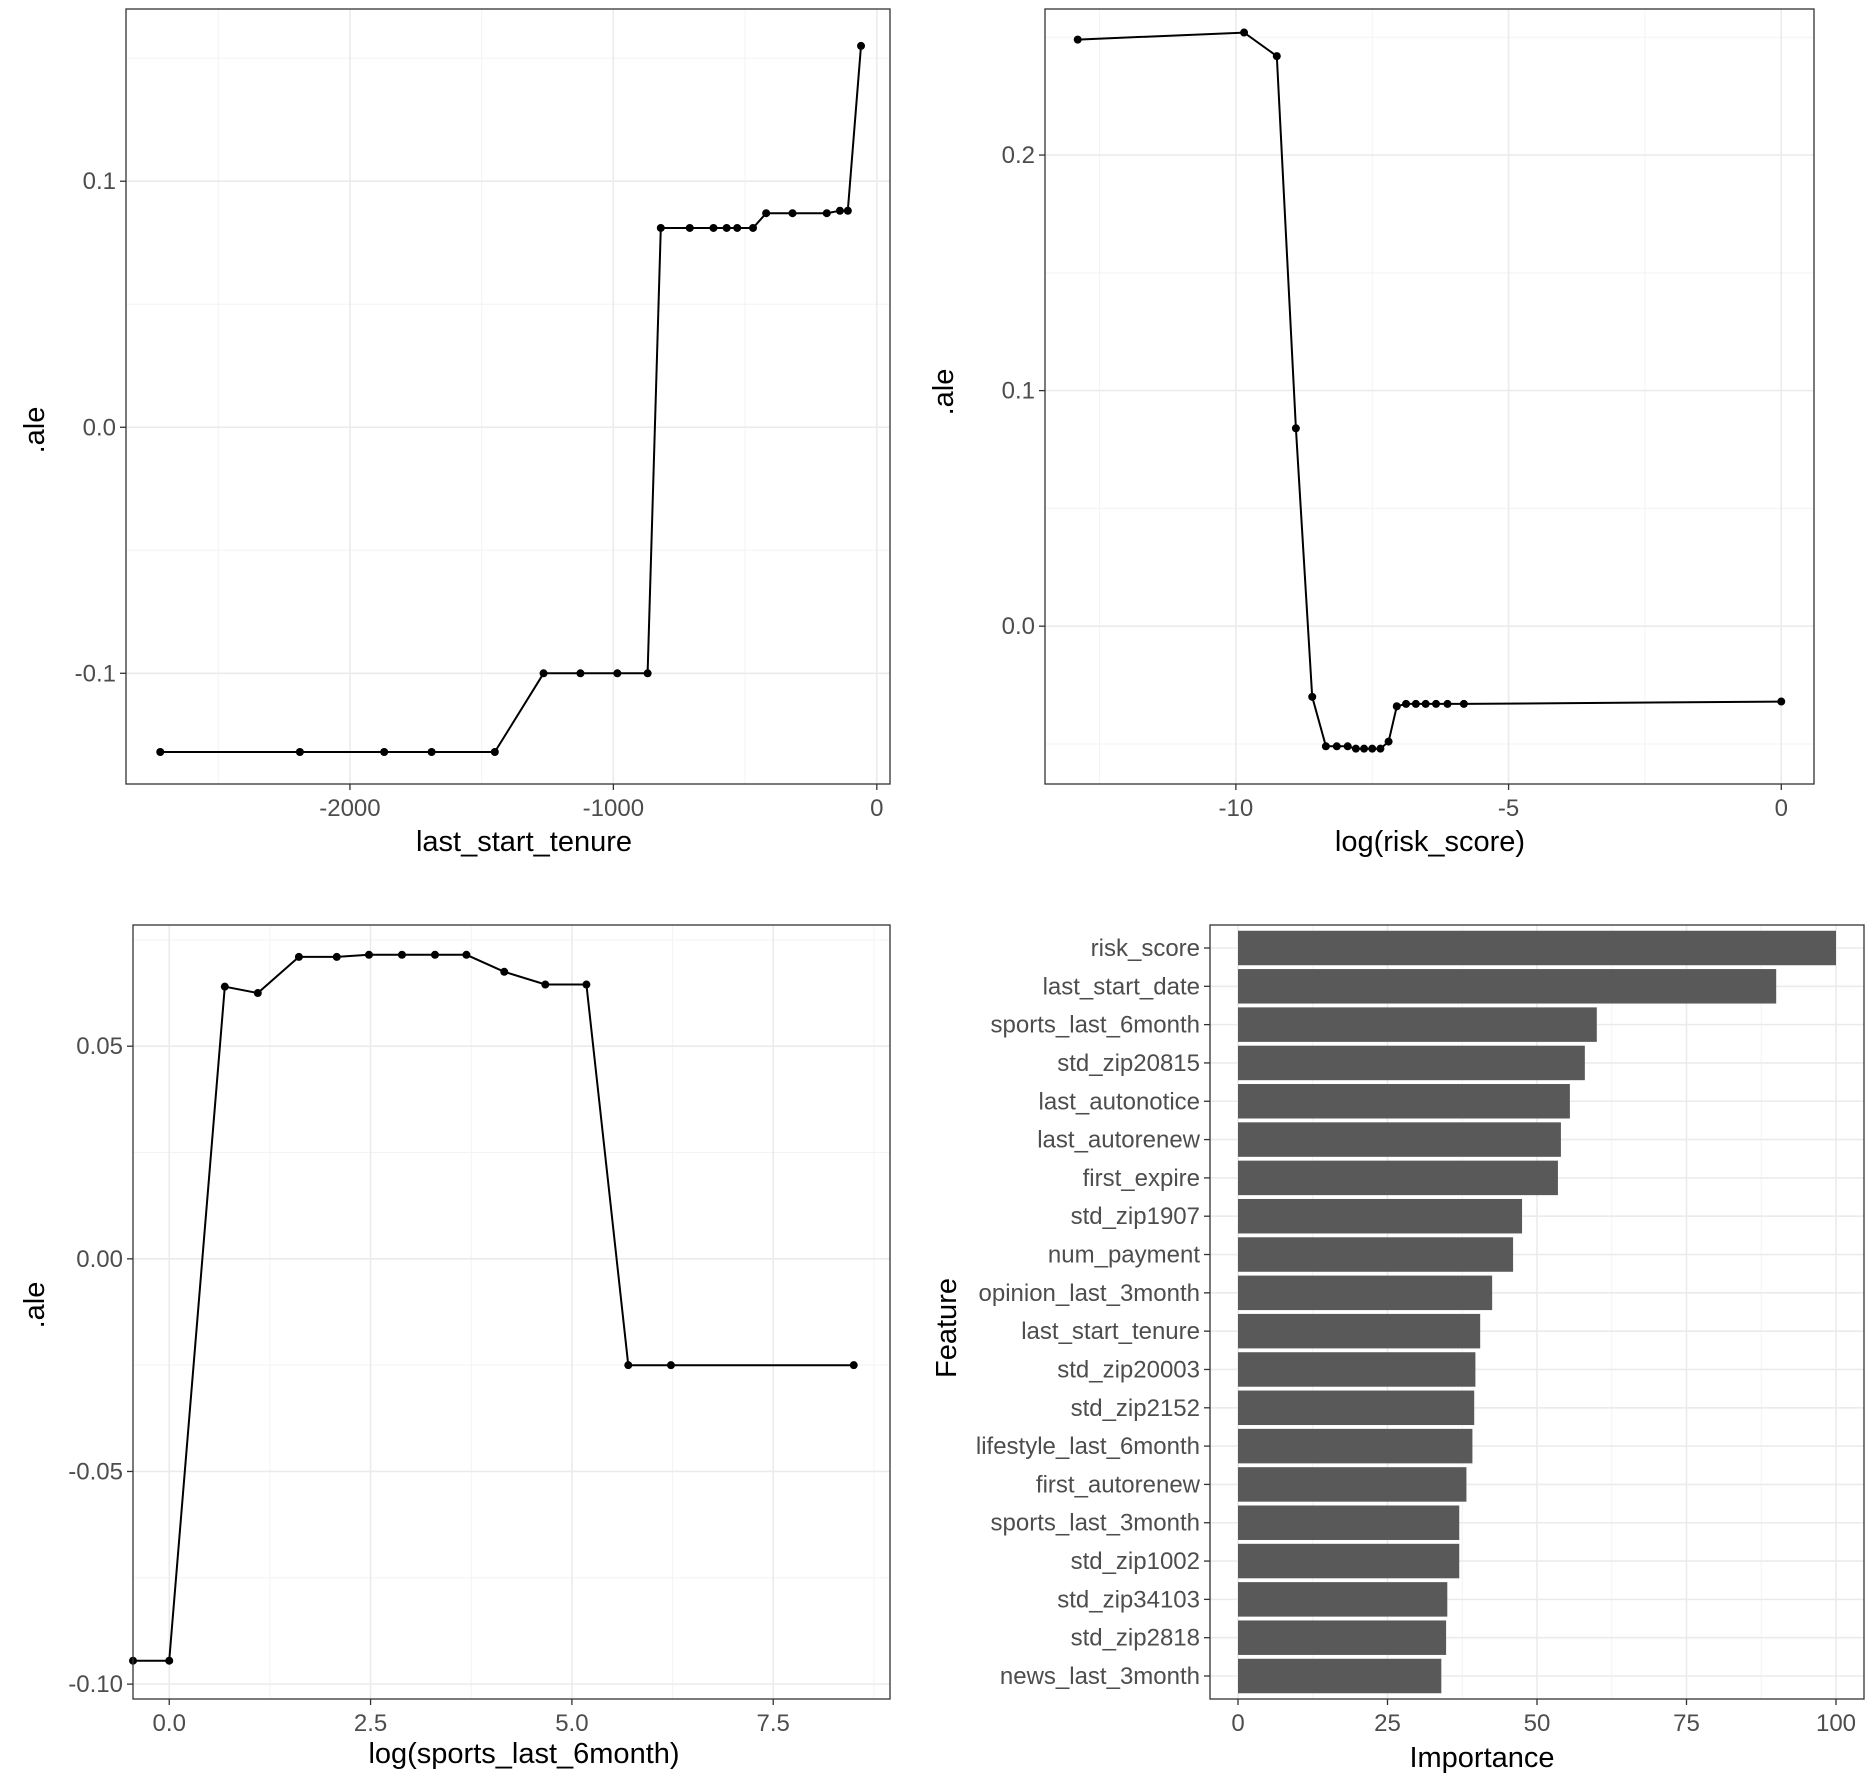 The height and width of the screenshot is (1787, 1874). I want to click on feature-label: std_zip1907, so click(1135, 1216).